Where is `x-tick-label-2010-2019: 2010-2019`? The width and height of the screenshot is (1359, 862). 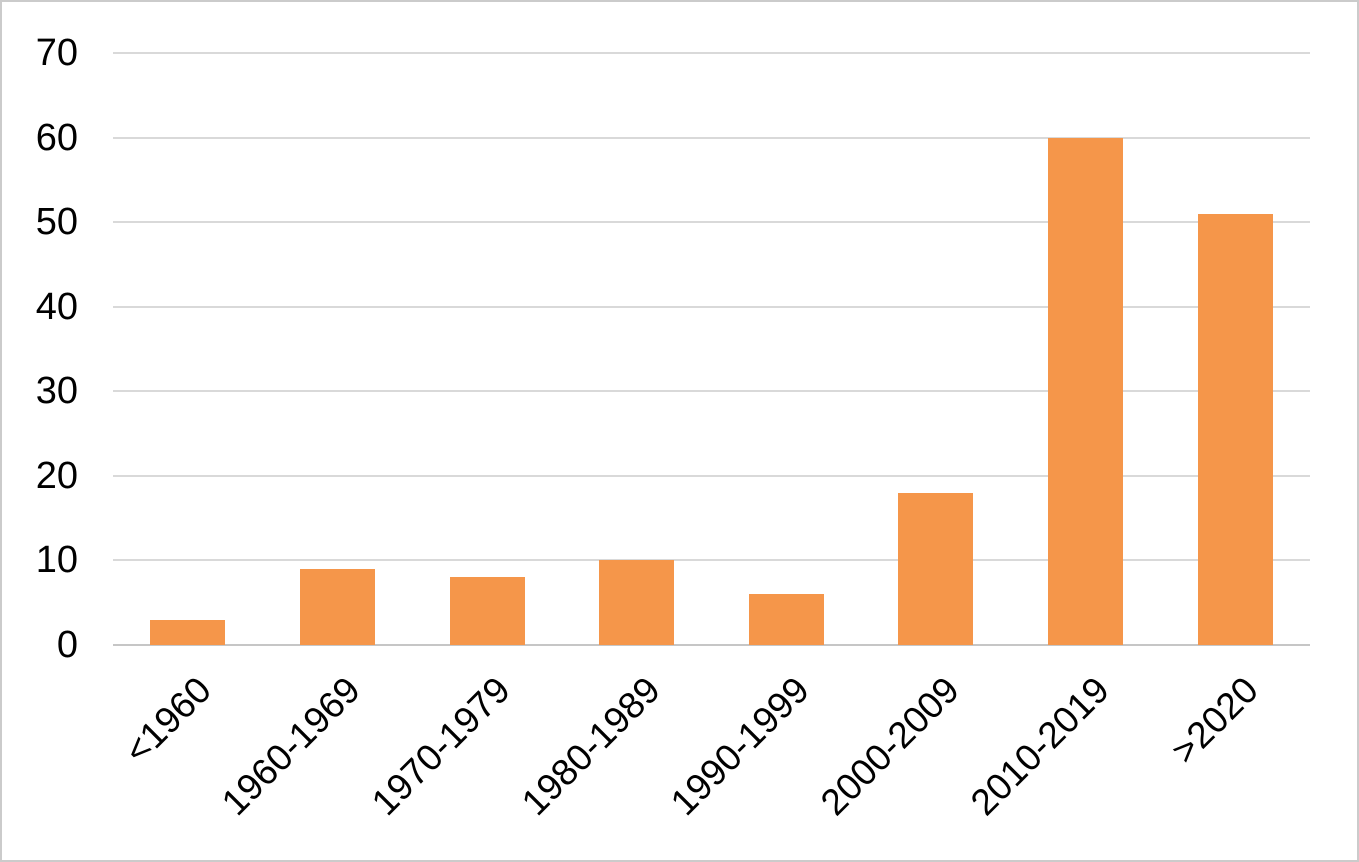
x-tick-label-2010-2019: 2010-2019 is located at coordinates (1039, 746).